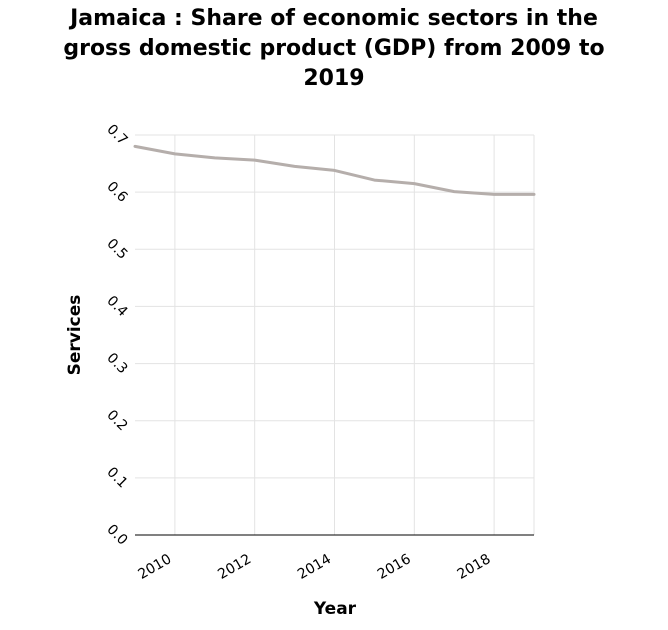  What do you see at coordinates (116, 134) in the screenshot?
I see `y-tick-label: 0.7` at bounding box center [116, 134].